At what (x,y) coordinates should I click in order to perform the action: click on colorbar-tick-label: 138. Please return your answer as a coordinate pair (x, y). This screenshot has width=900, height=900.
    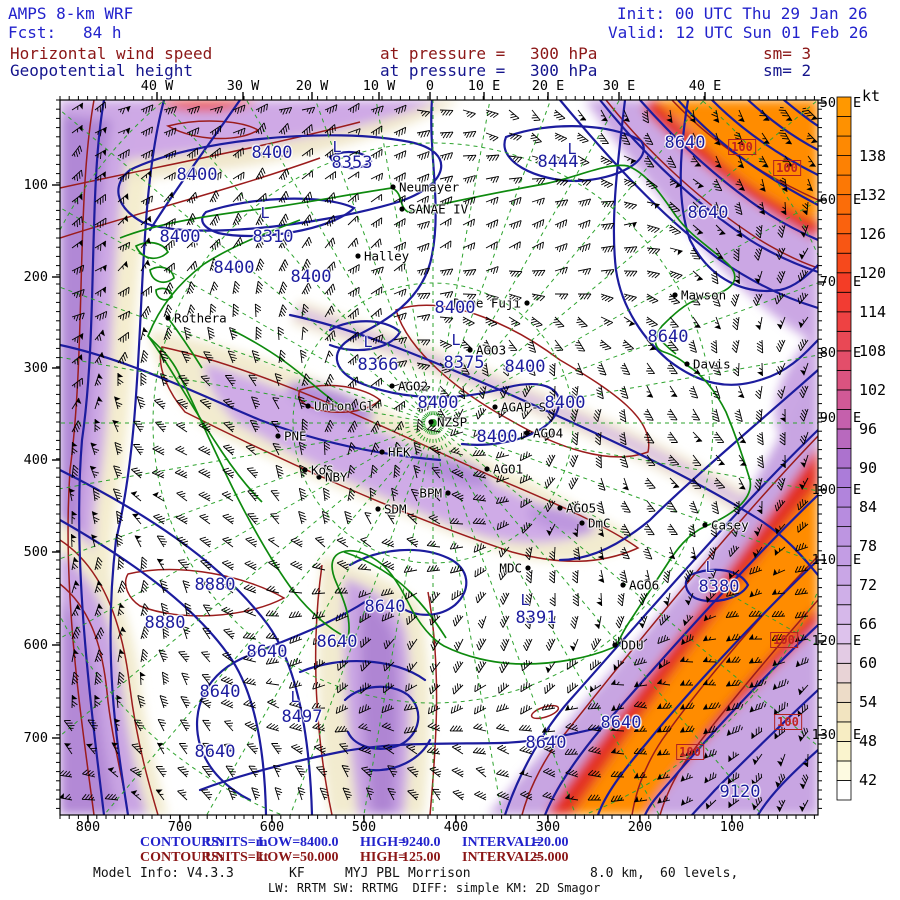
    Looking at the image, I should click on (873, 155).